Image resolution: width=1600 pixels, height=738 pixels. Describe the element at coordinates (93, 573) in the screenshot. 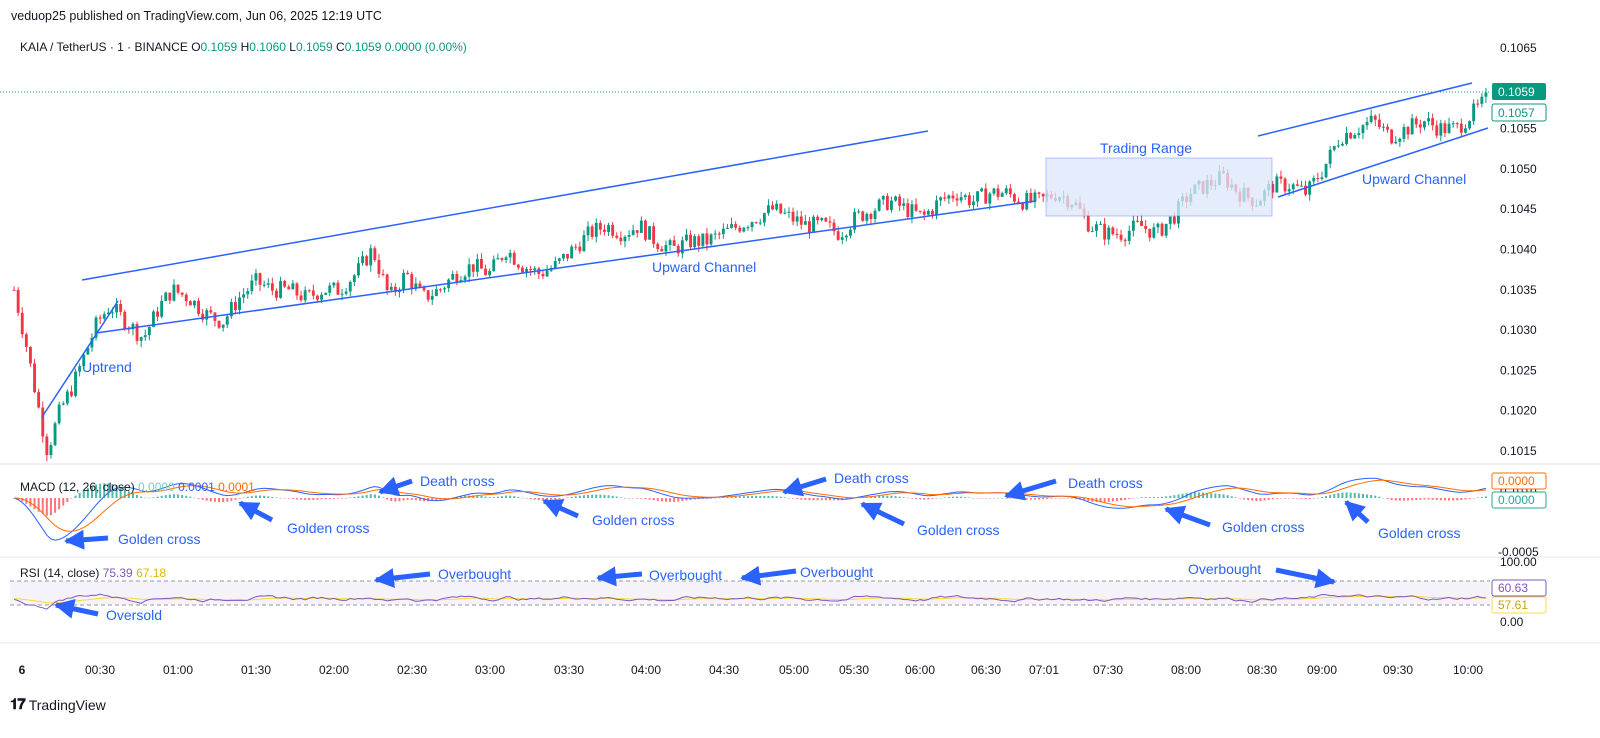

I see `rsi-legend: RSI (14, close) 75.39 67.18` at that location.